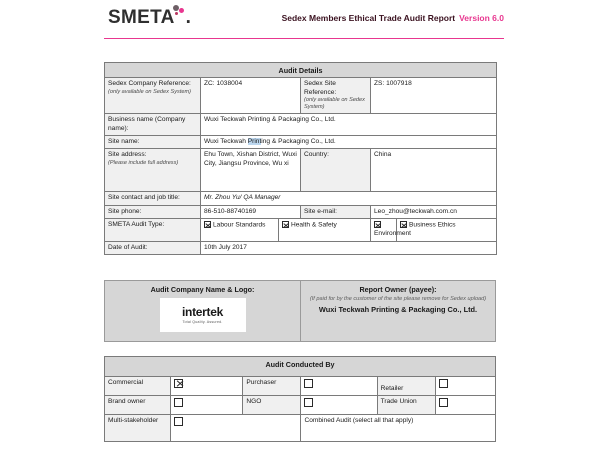 The height and width of the screenshot is (450, 600). What do you see at coordinates (348, 248) in the screenshot?
I see `date-of-audit-value: 10th July 2017` at bounding box center [348, 248].